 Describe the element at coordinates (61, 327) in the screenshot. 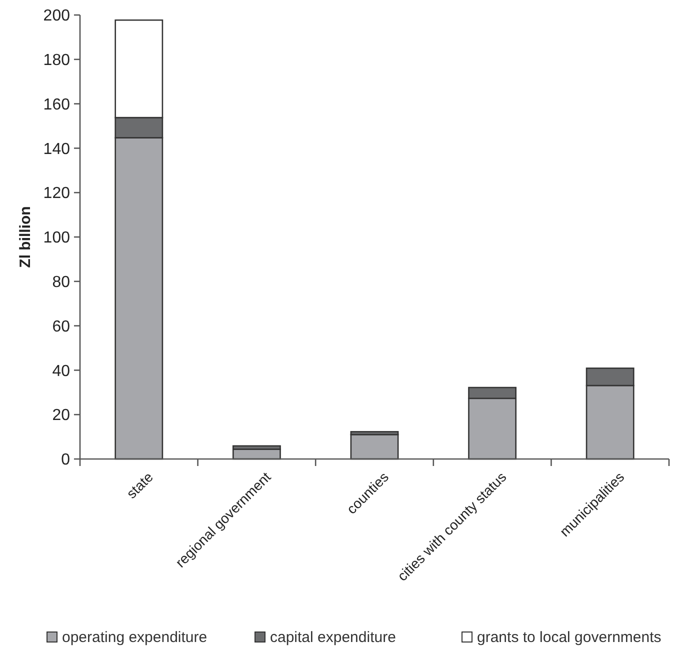

I see `y-tick-label: 60` at that location.